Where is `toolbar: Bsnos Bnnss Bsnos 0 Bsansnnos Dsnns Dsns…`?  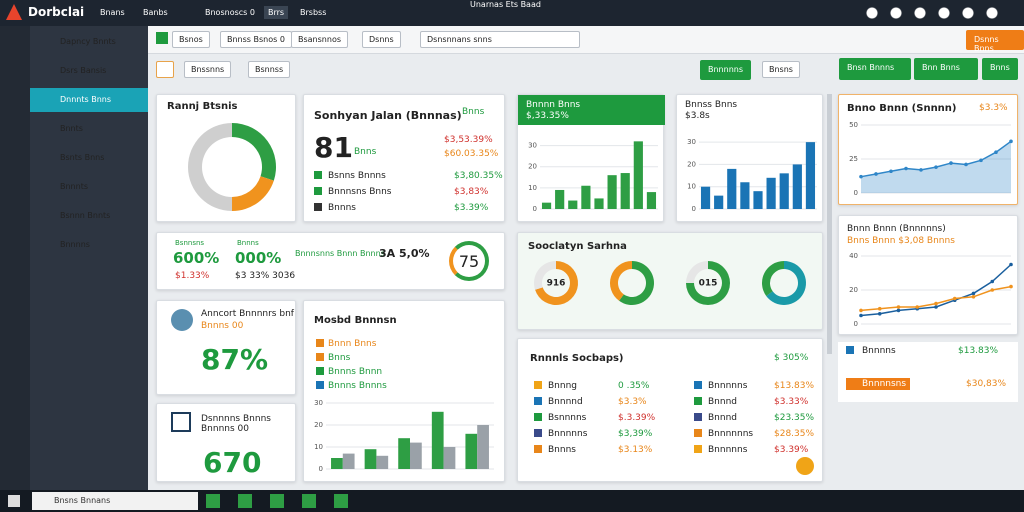
toolbar: Bsnos Bnnss Bsnos 0 Bsansnnos Dsnns Dsns… is located at coordinates (586, 40).